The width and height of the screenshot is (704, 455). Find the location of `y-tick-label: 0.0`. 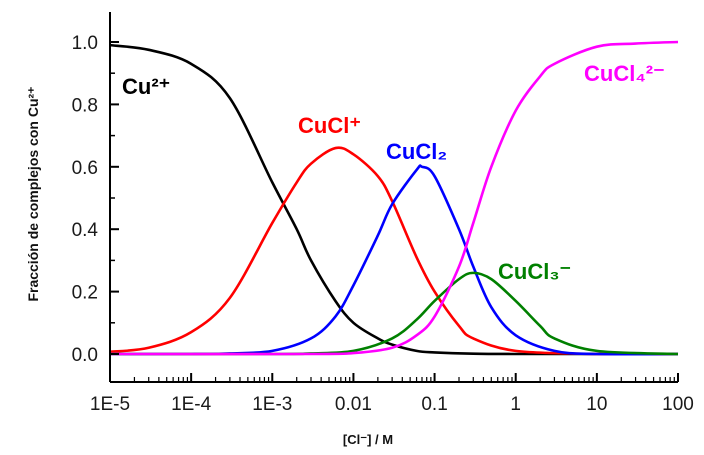

y-tick-label: 0.0 is located at coordinates (85, 355).